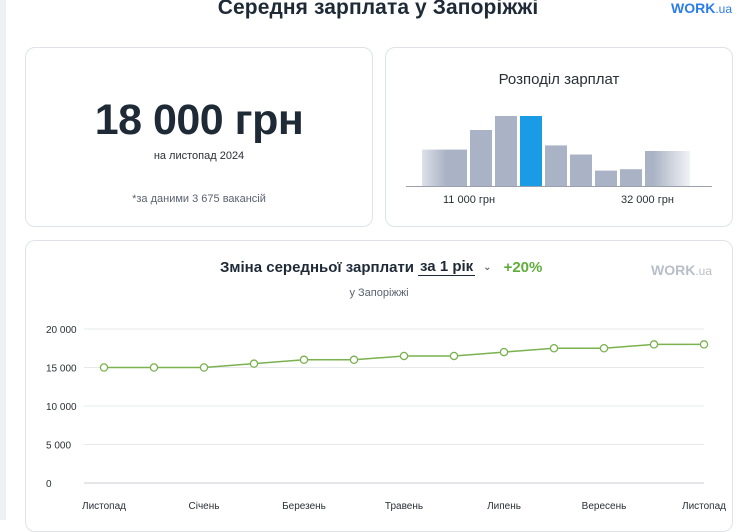 The width and height of the screenshot is (742, 532). What do you see at coordinates (378, 9) in the screenshot?
I see `page-title: Середня зарплата у Запоріжжі` at bounding box center [378, 9].